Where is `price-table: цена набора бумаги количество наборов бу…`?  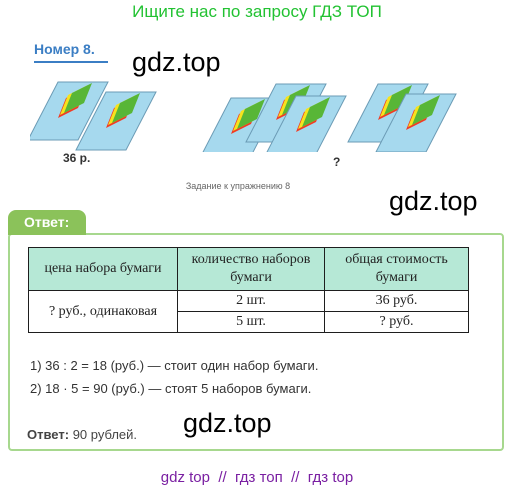
price-table: цена набора бумаги количество наборов бу… is located at coordinates (248, 290).